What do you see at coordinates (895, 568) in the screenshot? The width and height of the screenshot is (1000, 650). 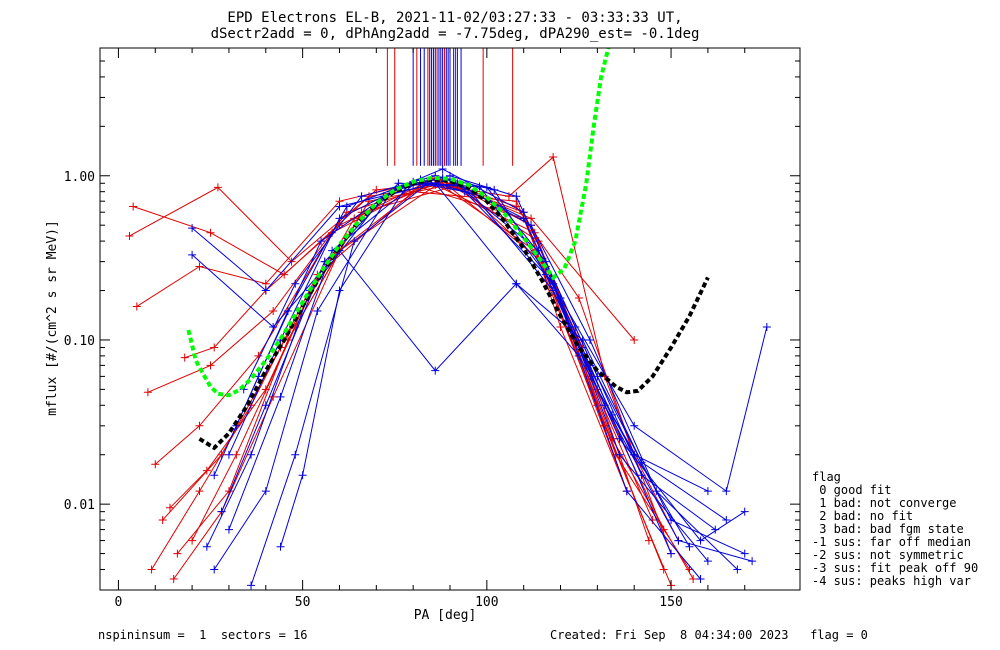 I see `legend-entry: -3 sus: fit peak off 90` at bounding box center [895, 568].